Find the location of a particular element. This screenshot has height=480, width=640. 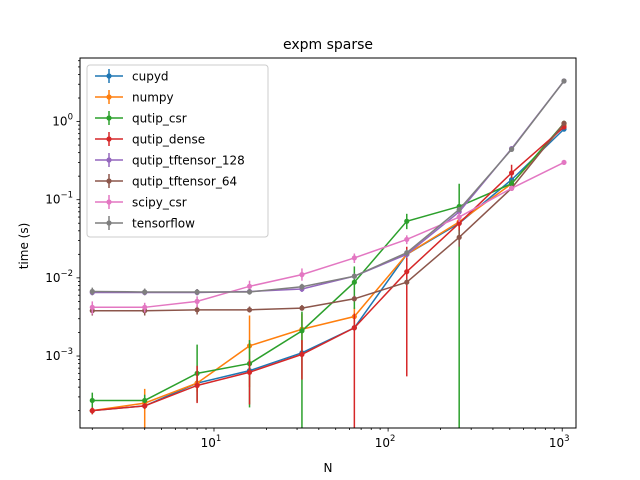

x-tick-label-10: 10¹ is located at coordinates (211, 442).